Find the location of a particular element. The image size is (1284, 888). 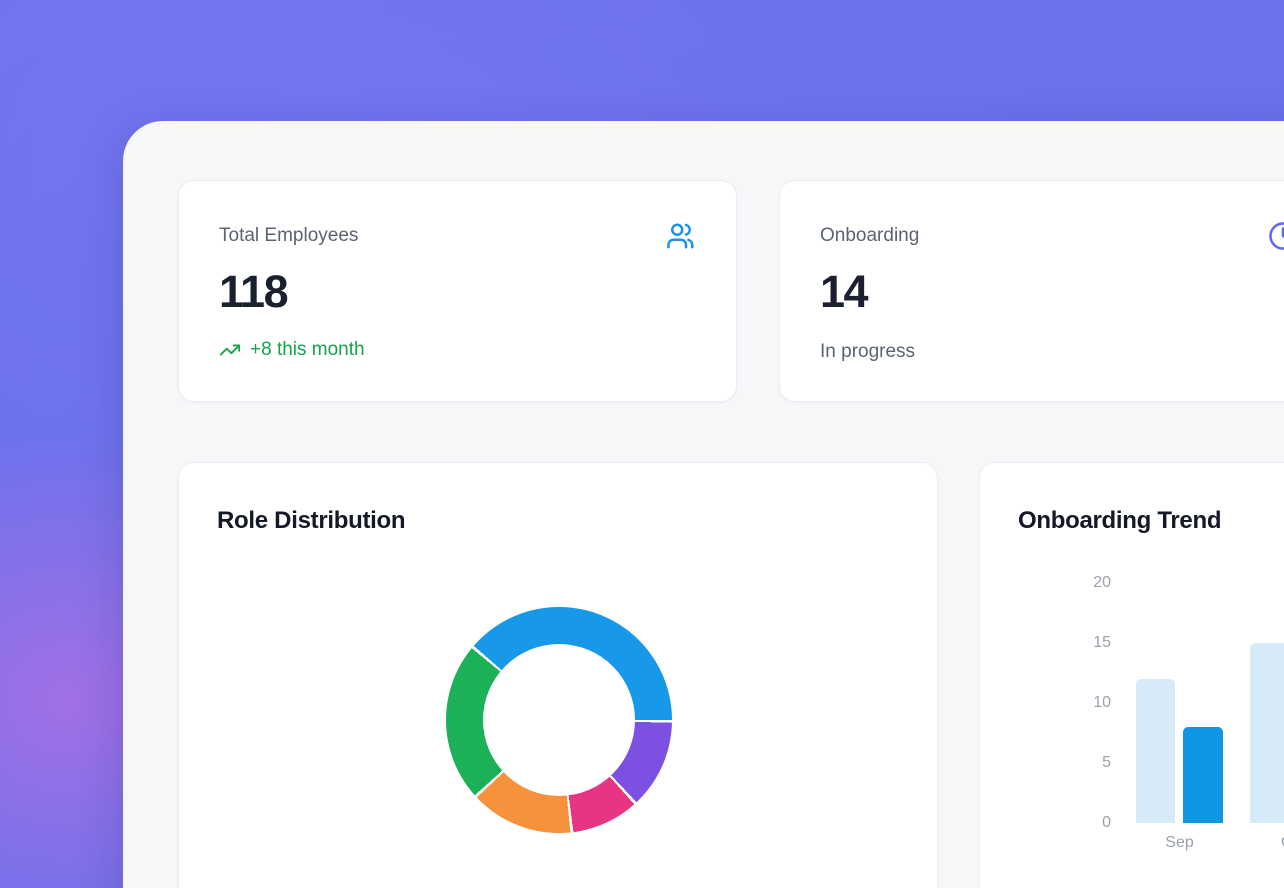

y-axis-tick-10: 10 is located at coordinates (1102, 702).